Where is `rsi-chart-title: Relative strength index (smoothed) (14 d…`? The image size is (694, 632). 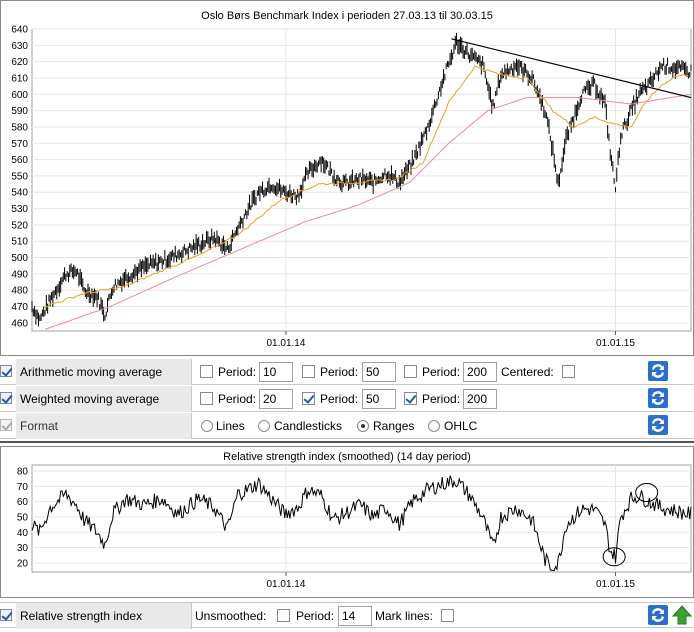
rsi-chart-title: Relative strength index (smoothed) (14 d… is located at coordinates (347, 457).